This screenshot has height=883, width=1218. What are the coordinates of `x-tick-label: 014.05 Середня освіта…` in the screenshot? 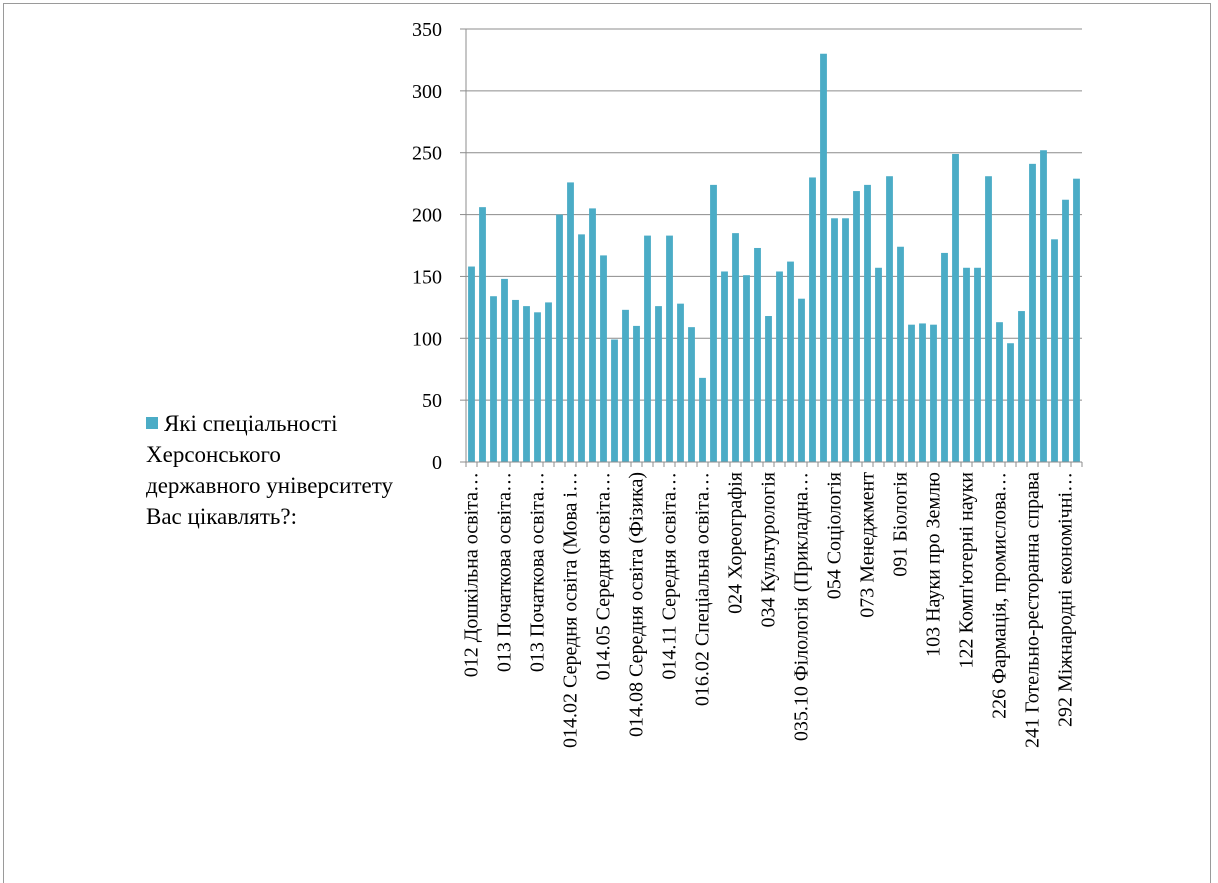 It's located at (604, 576).